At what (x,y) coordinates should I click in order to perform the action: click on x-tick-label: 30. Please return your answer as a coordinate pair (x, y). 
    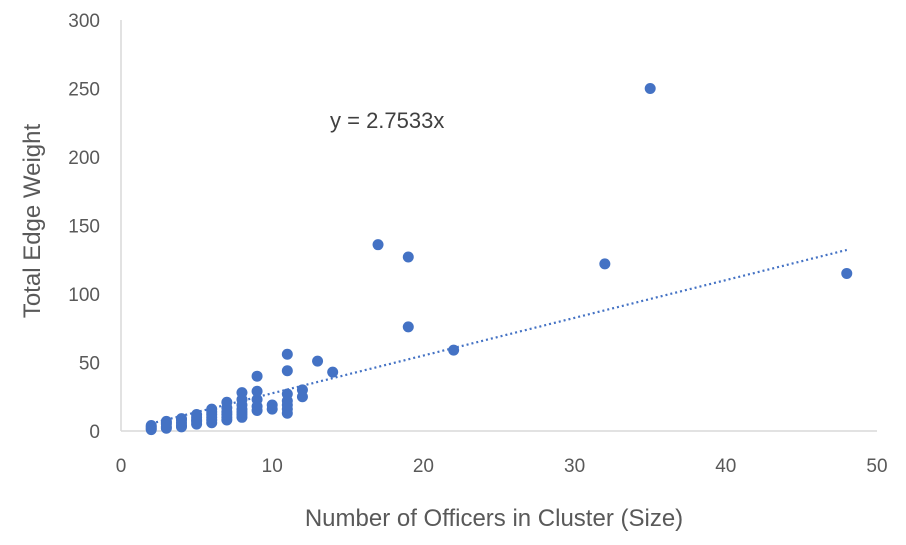
    Looking at the image, I should click on (574, 466).